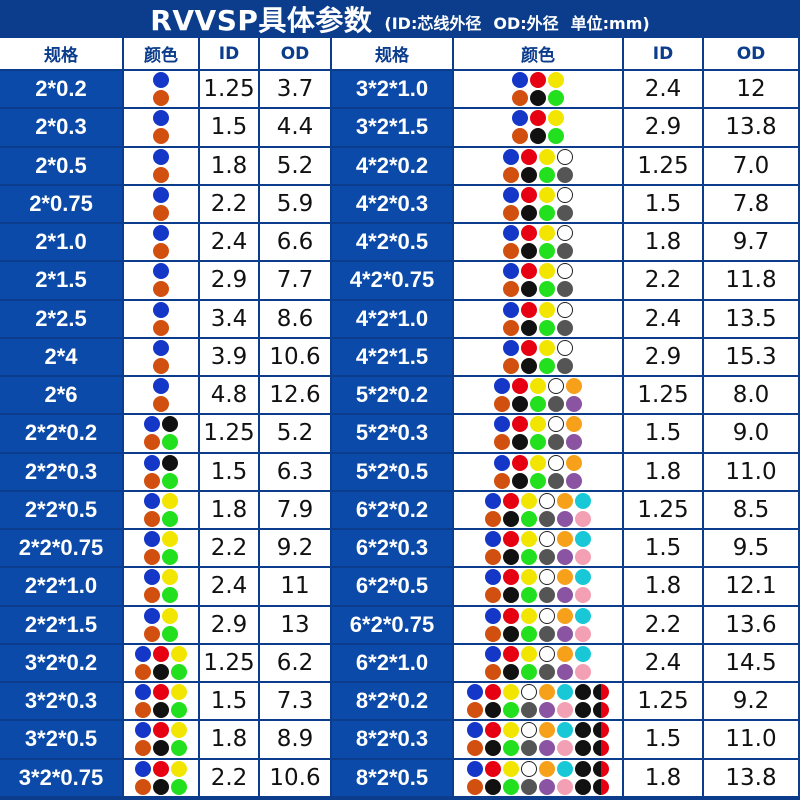 This screenshot has height=800, width=800. What do you see at coordinates (393, 510) in the screenshot?
I see `spec-cell-right: 6*2*0.2` at bounding box center [393, 510].